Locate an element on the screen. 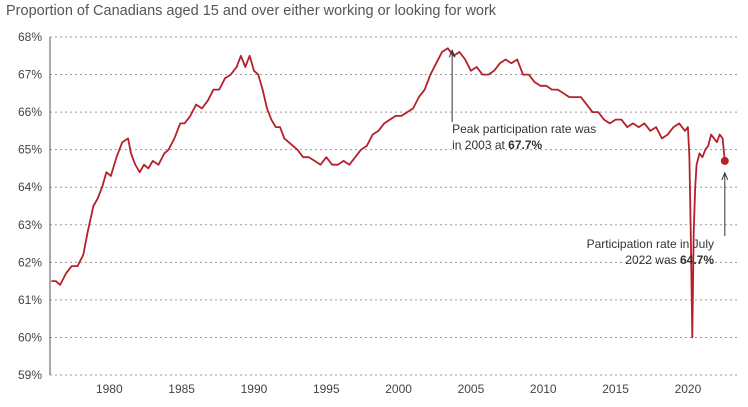 The height and width of the screenshot is (407, 748). y-tick-label: 62% is located at coordinates (30, 262).